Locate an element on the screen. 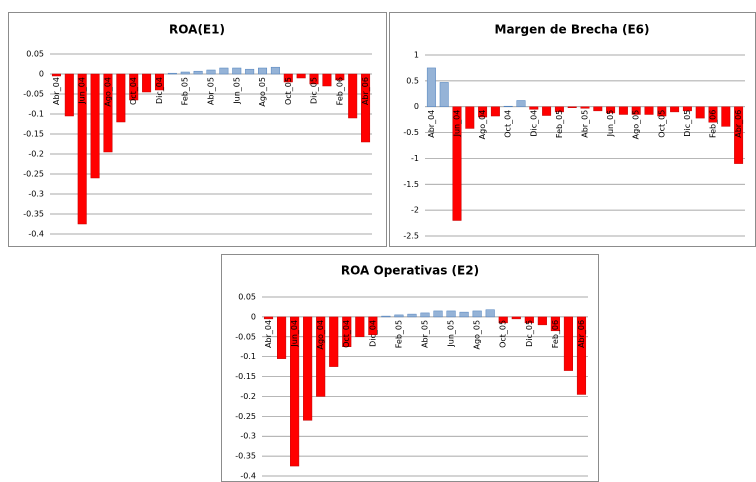 This screenshot has width=756, height=482. y-tick-label: -0.1 is located at coordinates (36, 114).